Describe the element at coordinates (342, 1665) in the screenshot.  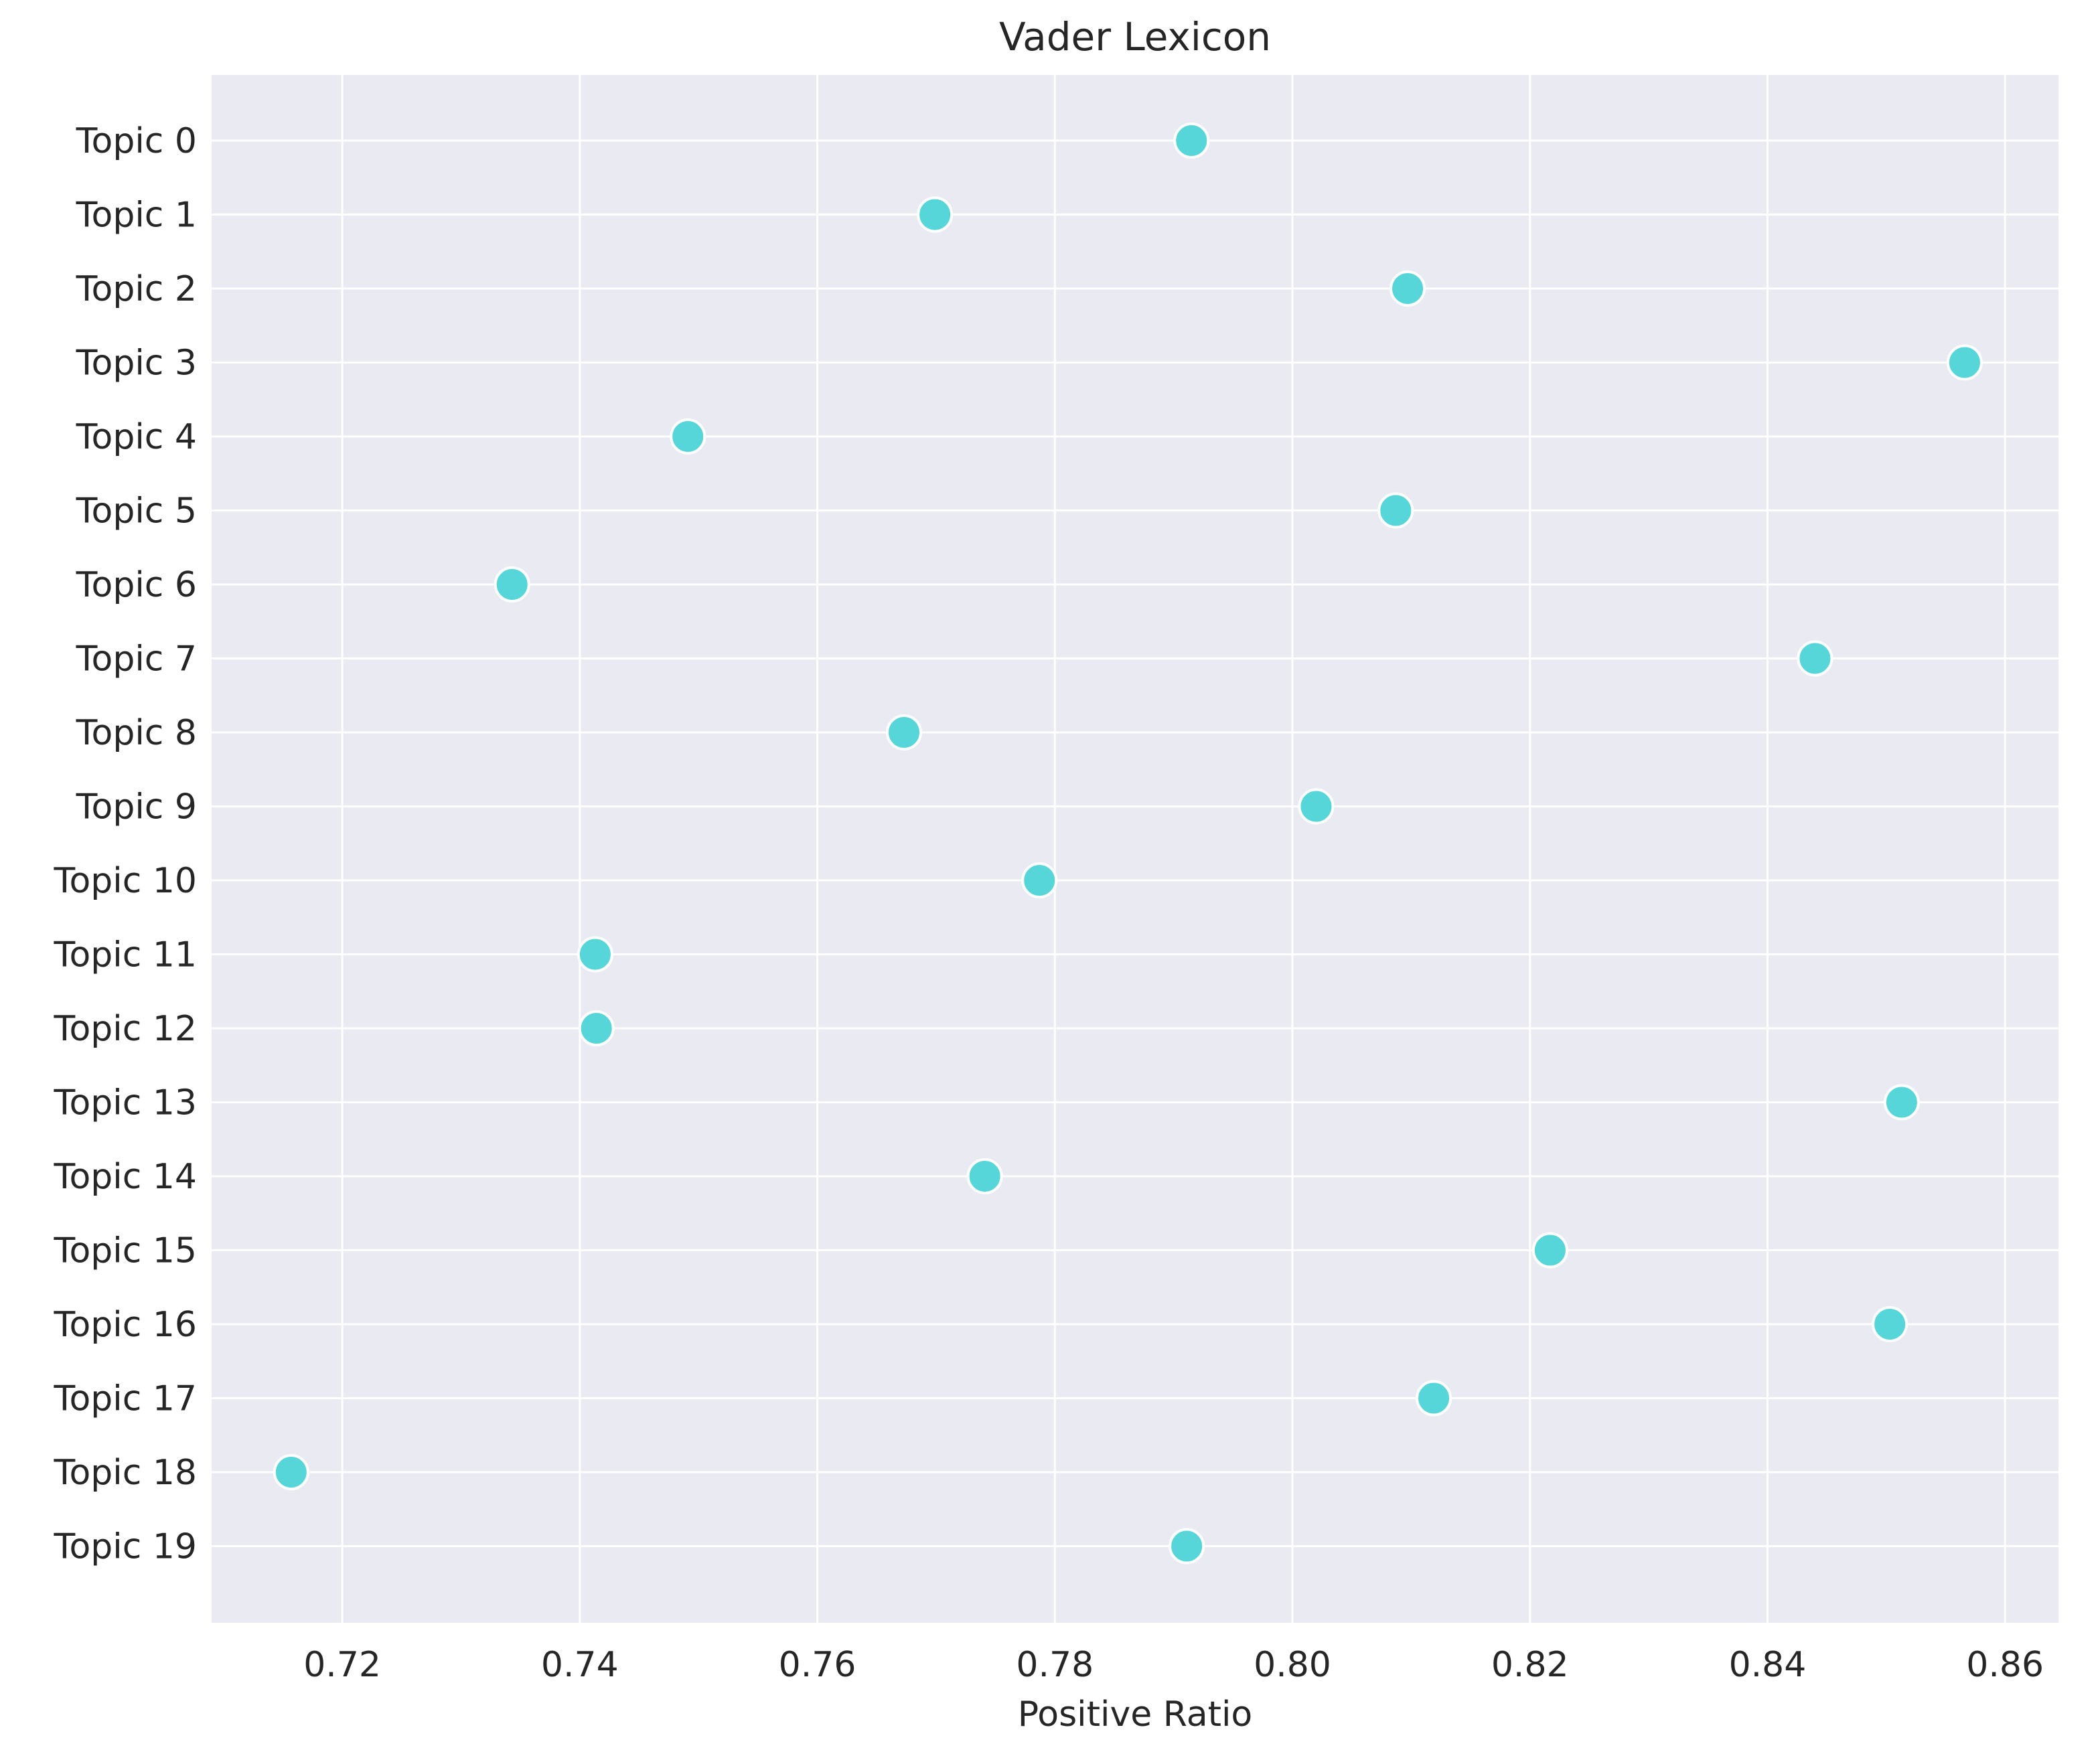
I see `x-tick-label: 0.72` at that location.